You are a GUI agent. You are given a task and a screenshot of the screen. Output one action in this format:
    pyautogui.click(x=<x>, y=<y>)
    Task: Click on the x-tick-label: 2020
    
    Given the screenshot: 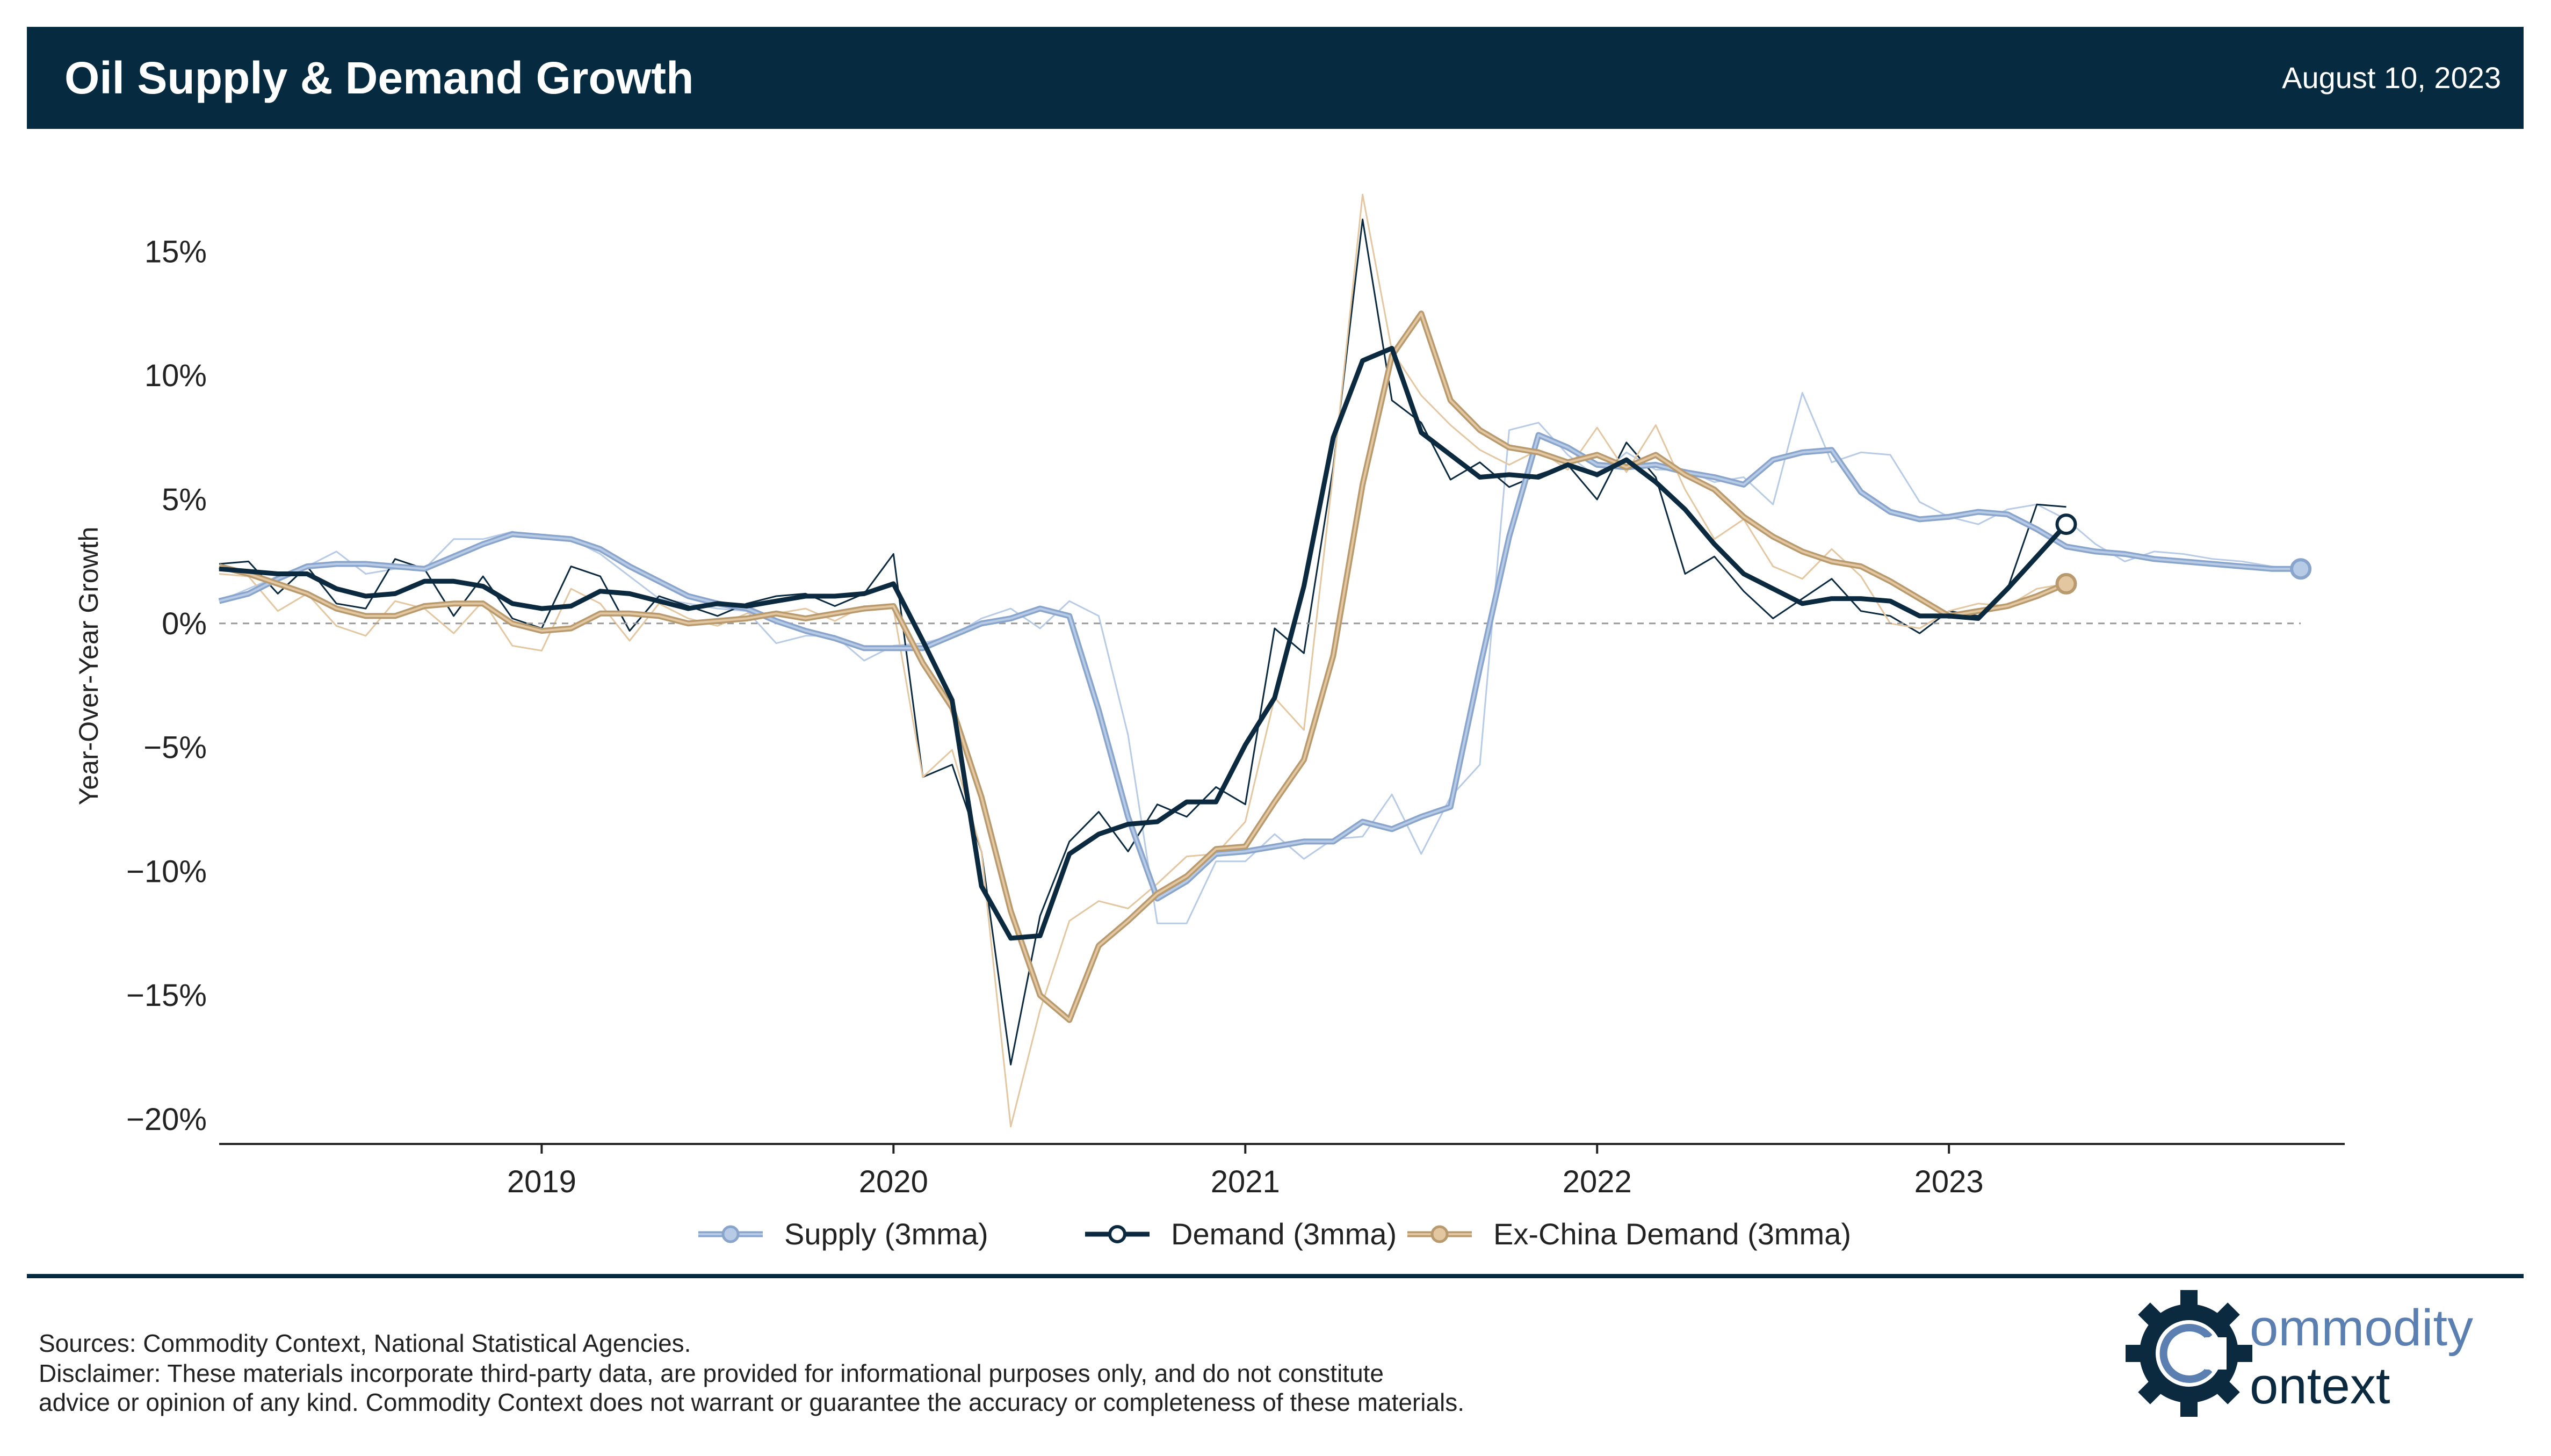 What is the action you would take?
    pyautogui.click(x=893, y=1181)
    